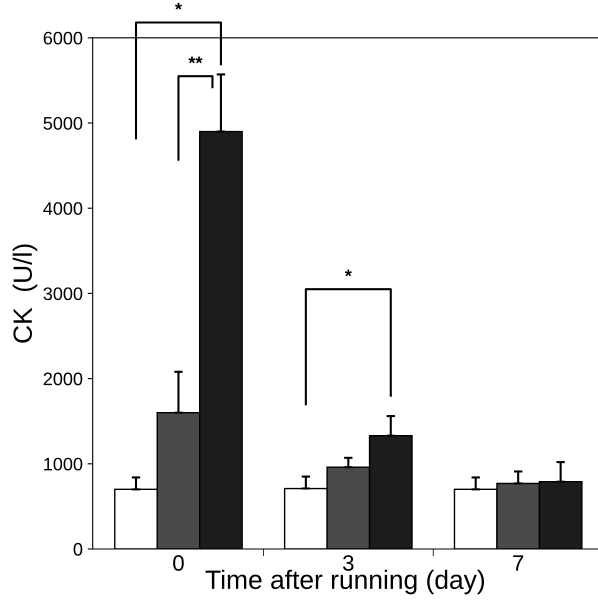 This screenshot has height=610, width=598. Describe the element at coordinates (78, 549) in the screenshot. I see `y-tick-label: 0` at that location.